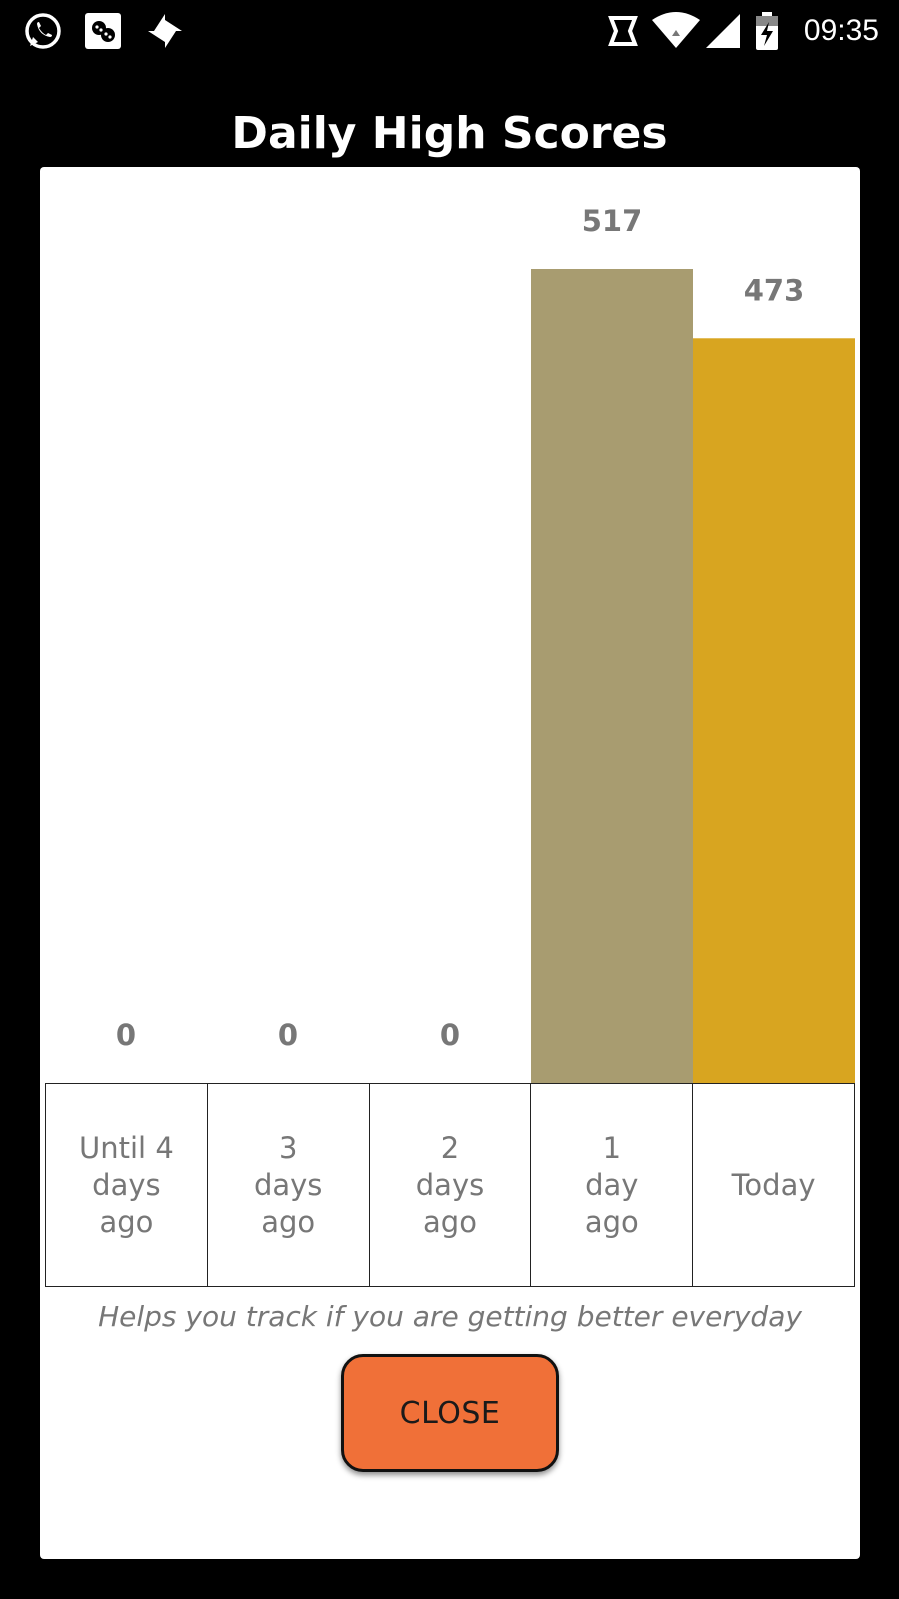 The width and height of the screenshot is (899, 1599). Describe the element at coordinates (773, 1184) in the screenshot. I see `category-label-4: Today` at that location.